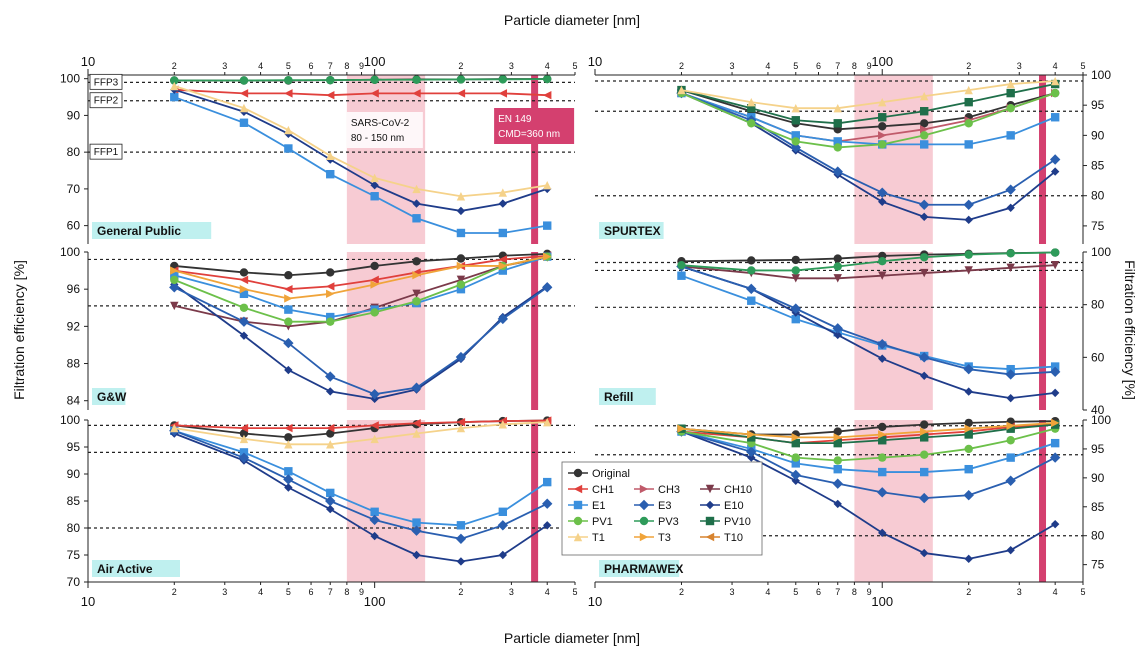  I want to click on y-tick-label: 85, so click(1098, 507).